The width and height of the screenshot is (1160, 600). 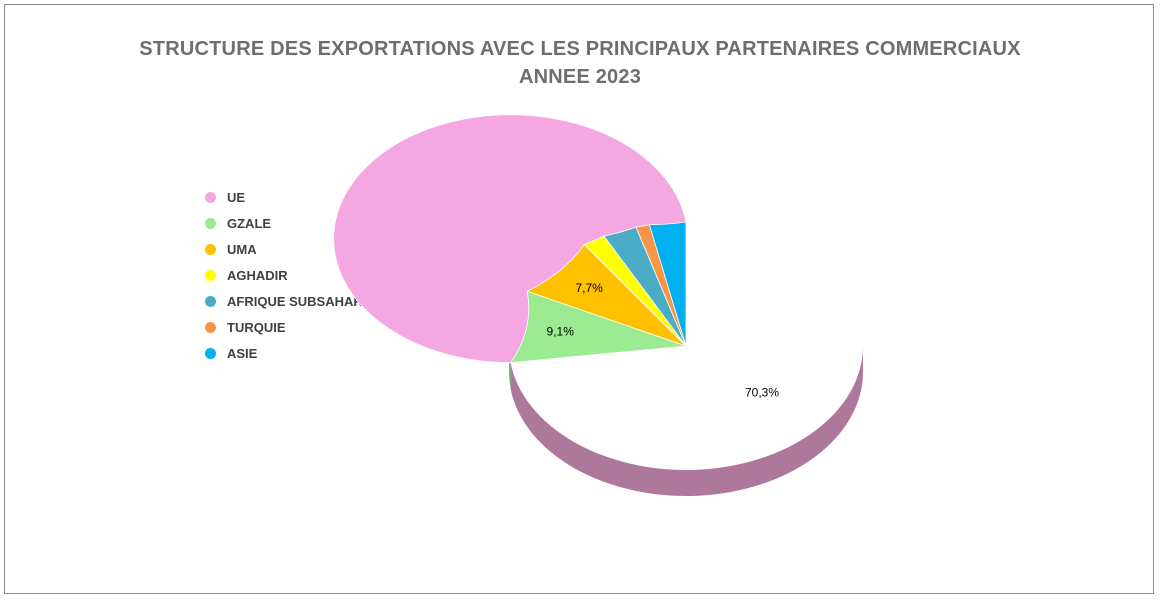 I want to click on legend-item: UE, so click(x=304, y=197).